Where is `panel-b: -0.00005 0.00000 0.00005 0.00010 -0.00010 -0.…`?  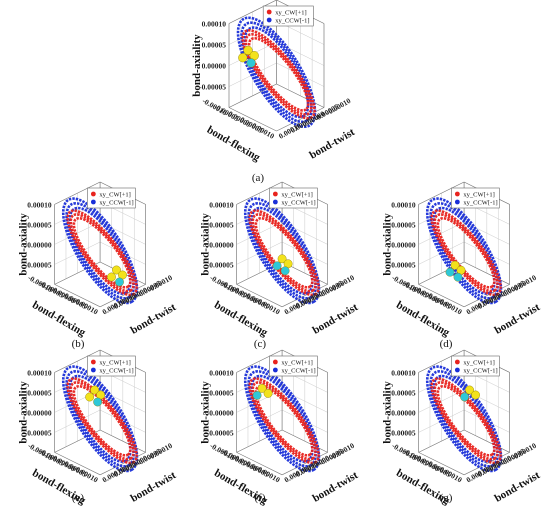 panel-b: -0.00005 0.00000 0.00005 0.00010 -0.00010 -0.… is located at coordinates (91, 261).